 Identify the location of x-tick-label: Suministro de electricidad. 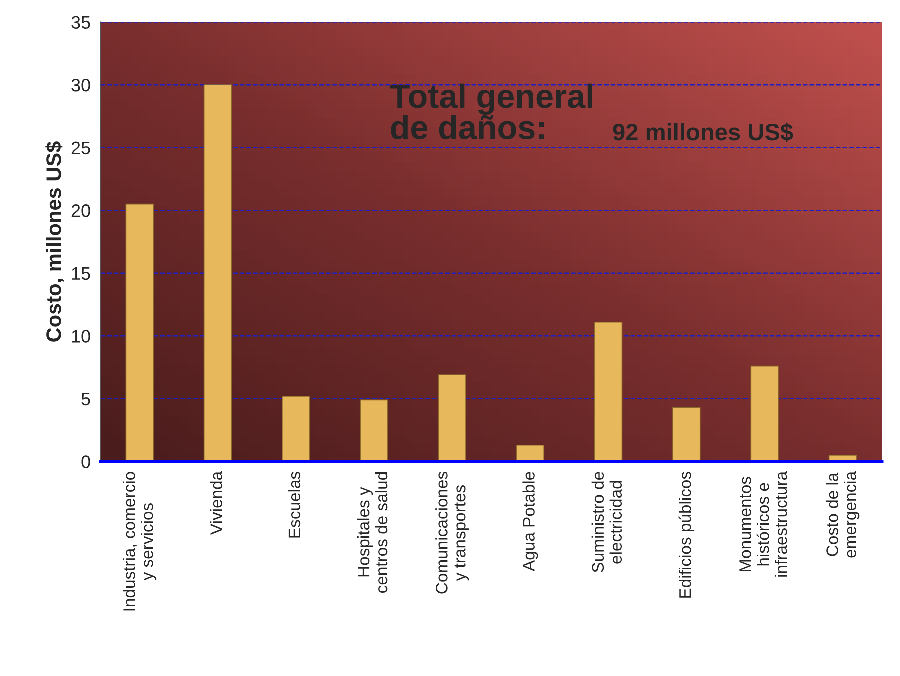
(607, 522).